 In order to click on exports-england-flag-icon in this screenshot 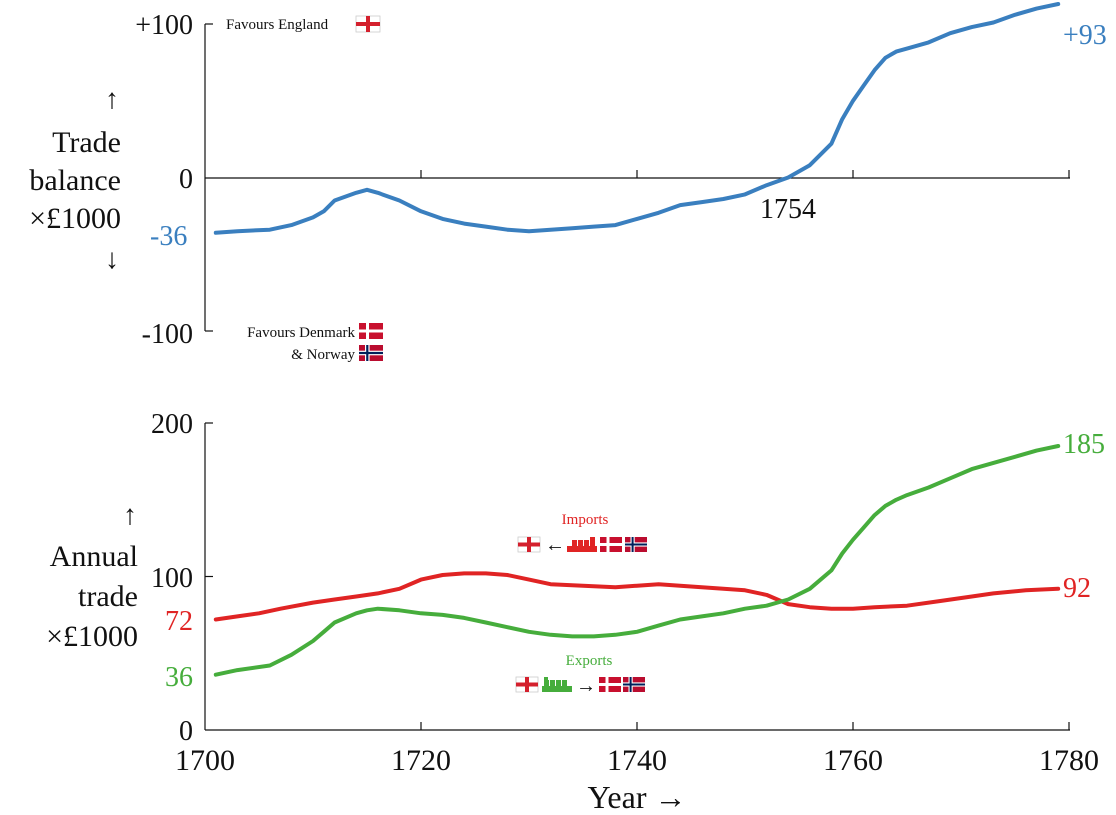, I will do `click(527, 684)`.